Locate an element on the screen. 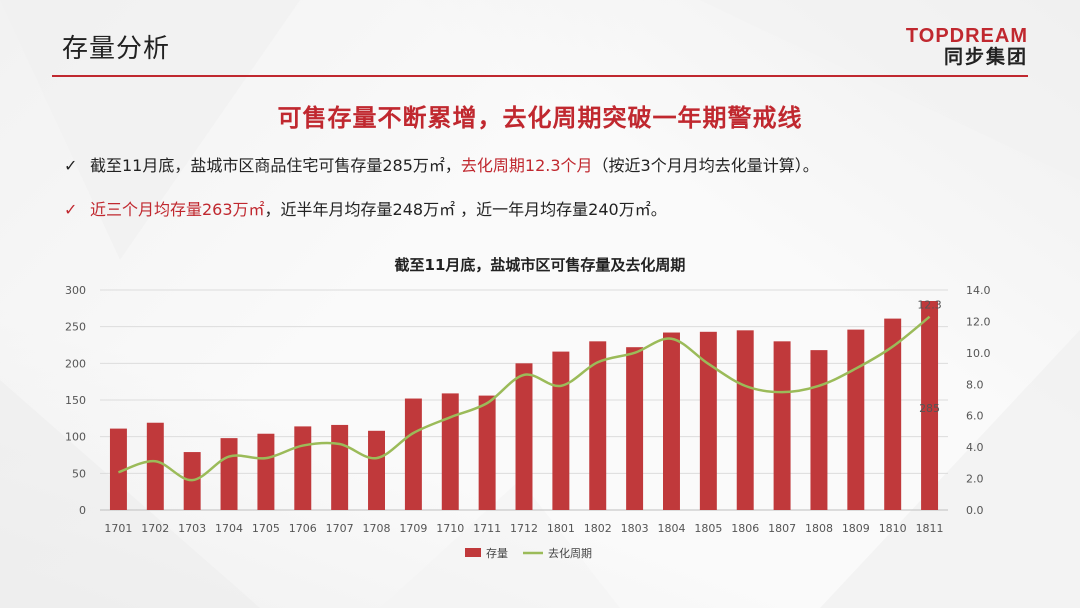 Image resolution: width=1080 pixels, height=608 pixels. logo-chinese: 同步集团 is located at coordinates (985, 57).